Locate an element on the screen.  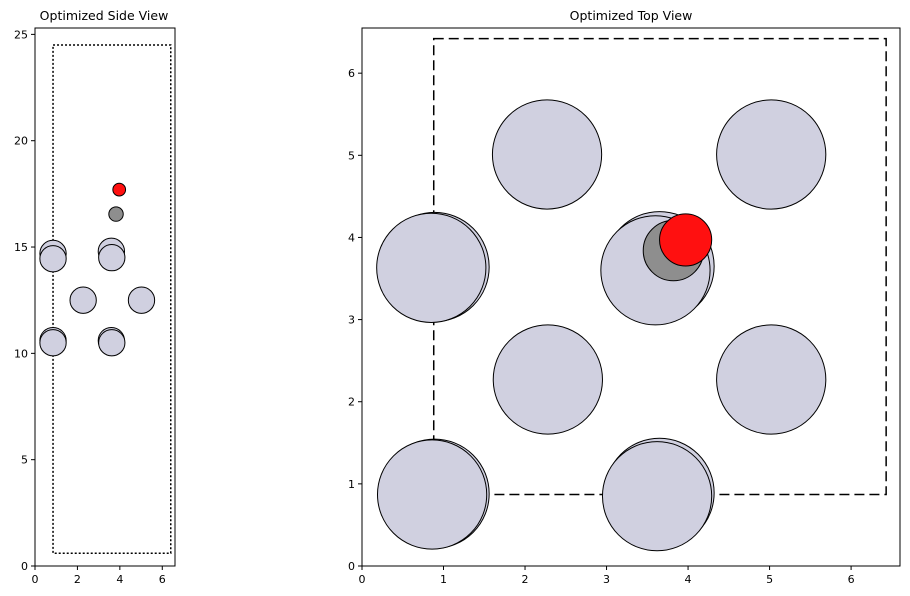
side-ytick-label: 5 is located at coordinates (24, 460).